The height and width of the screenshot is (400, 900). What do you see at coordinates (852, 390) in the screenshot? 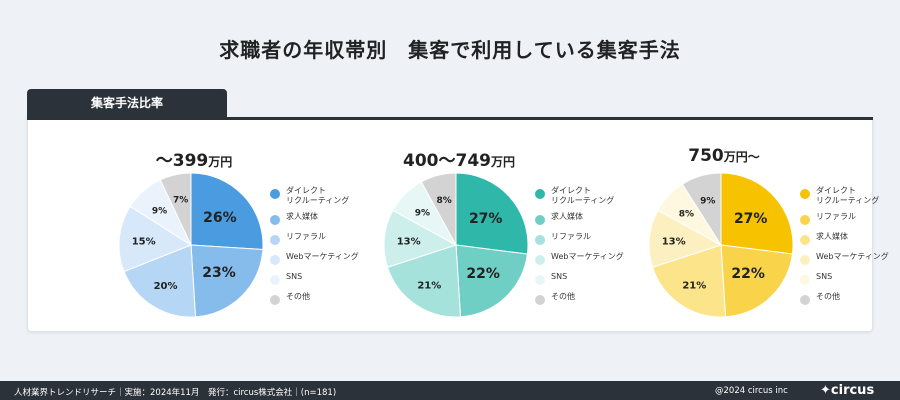
I see `logo-text: circus` at bounding box center [852, 390].